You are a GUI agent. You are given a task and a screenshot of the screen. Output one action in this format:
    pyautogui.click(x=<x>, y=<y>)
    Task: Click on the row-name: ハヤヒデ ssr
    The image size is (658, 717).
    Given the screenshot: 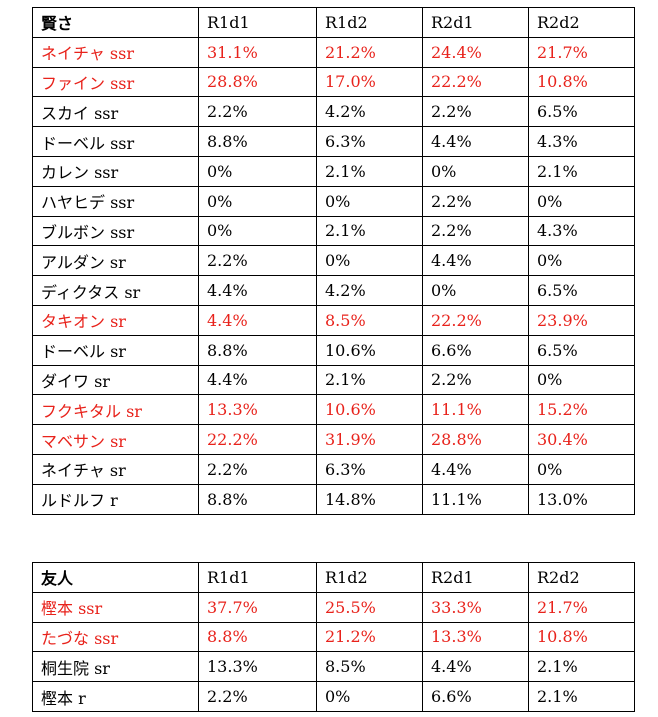 What is the action you would take?
    pyautogui.click(x=115, y=201)
    